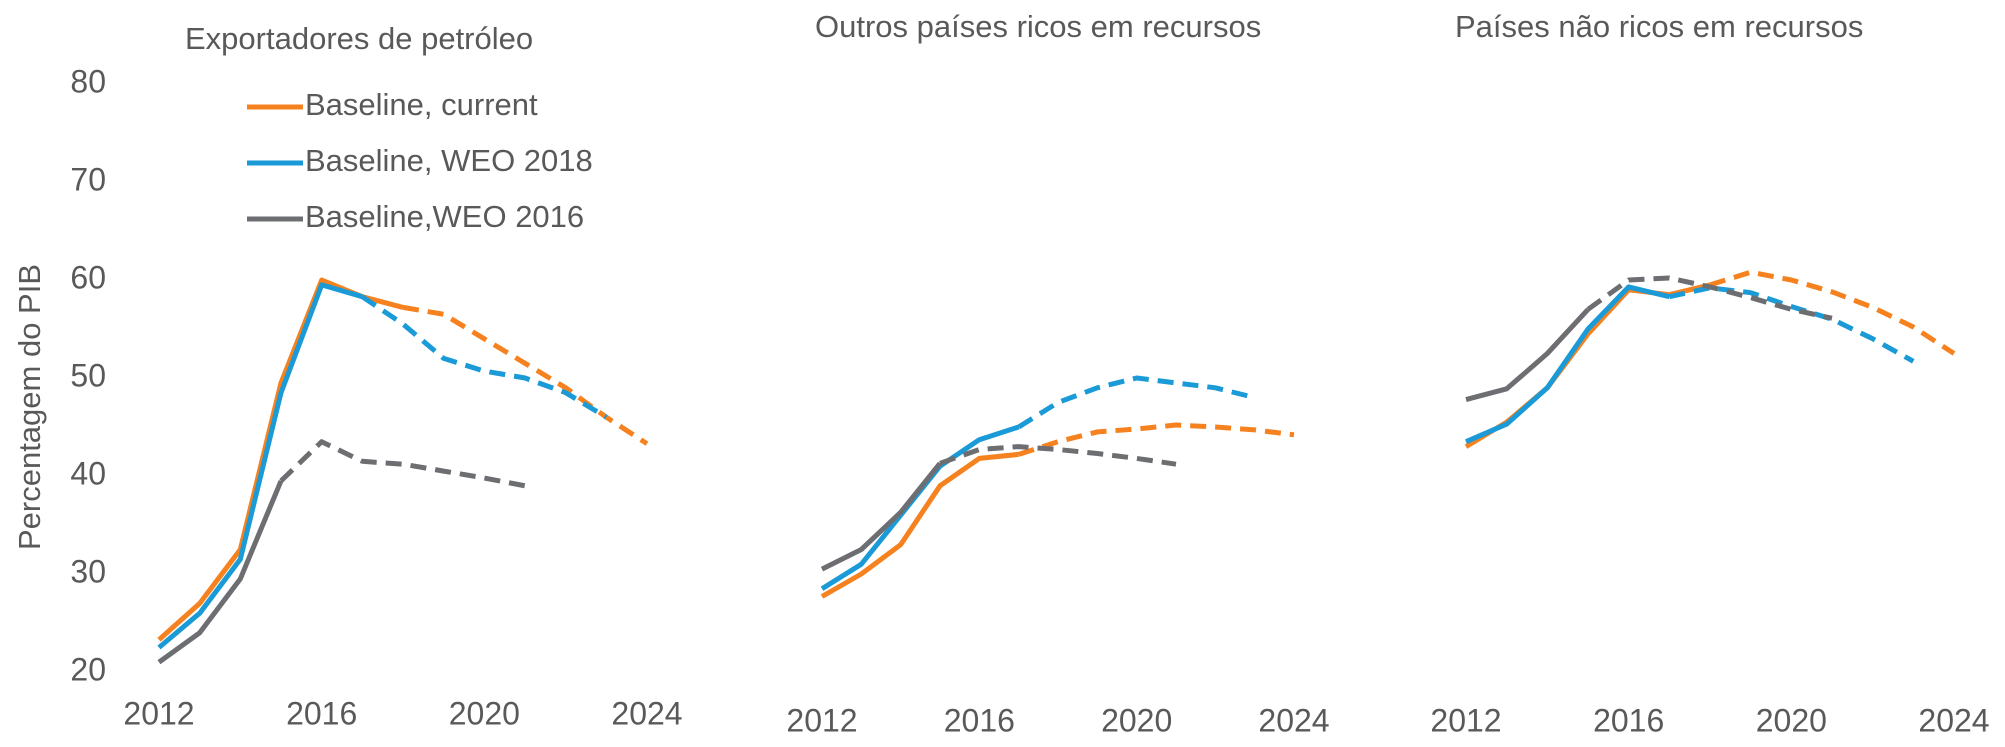 This screenshot has height=747, width=2005. Describe the element at coordinates (88, 81) in the screenshot. I see `y-tick-label: 80` at that location.